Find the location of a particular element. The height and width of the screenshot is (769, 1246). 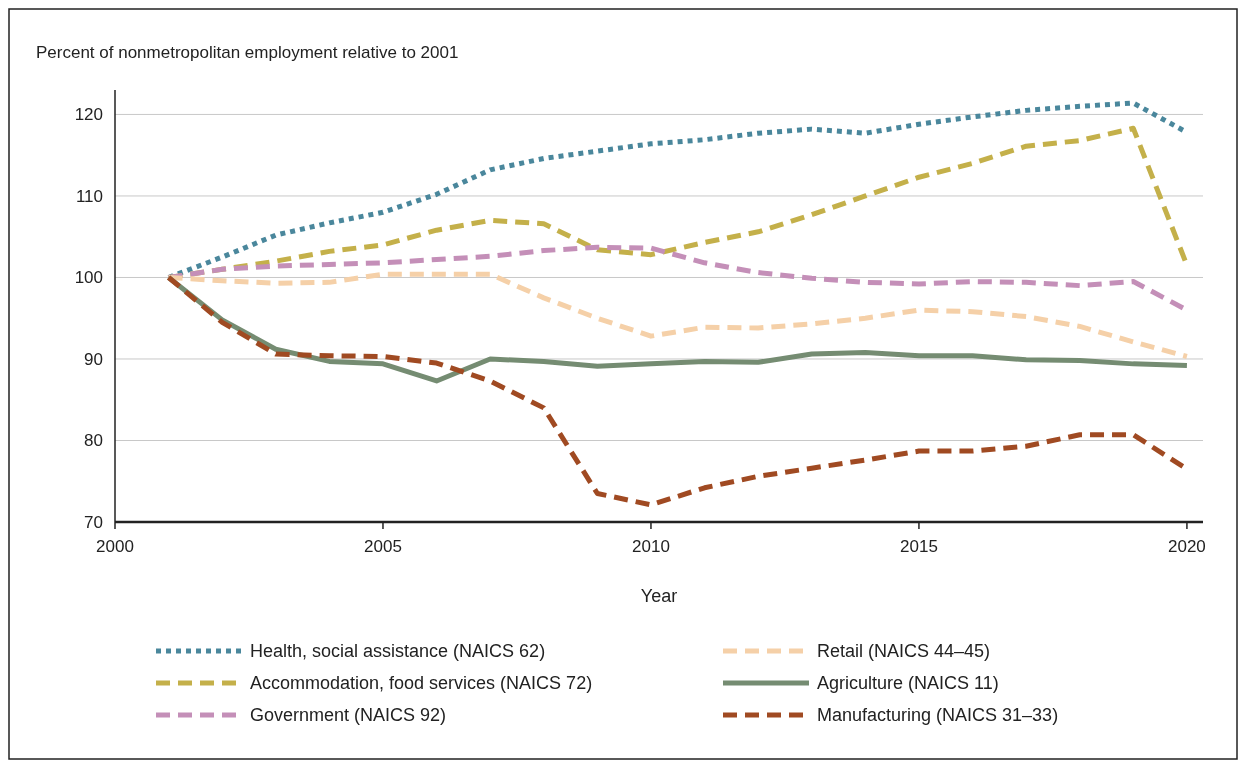

x-tick-label: 2000 is located at coordinates (115, 546).